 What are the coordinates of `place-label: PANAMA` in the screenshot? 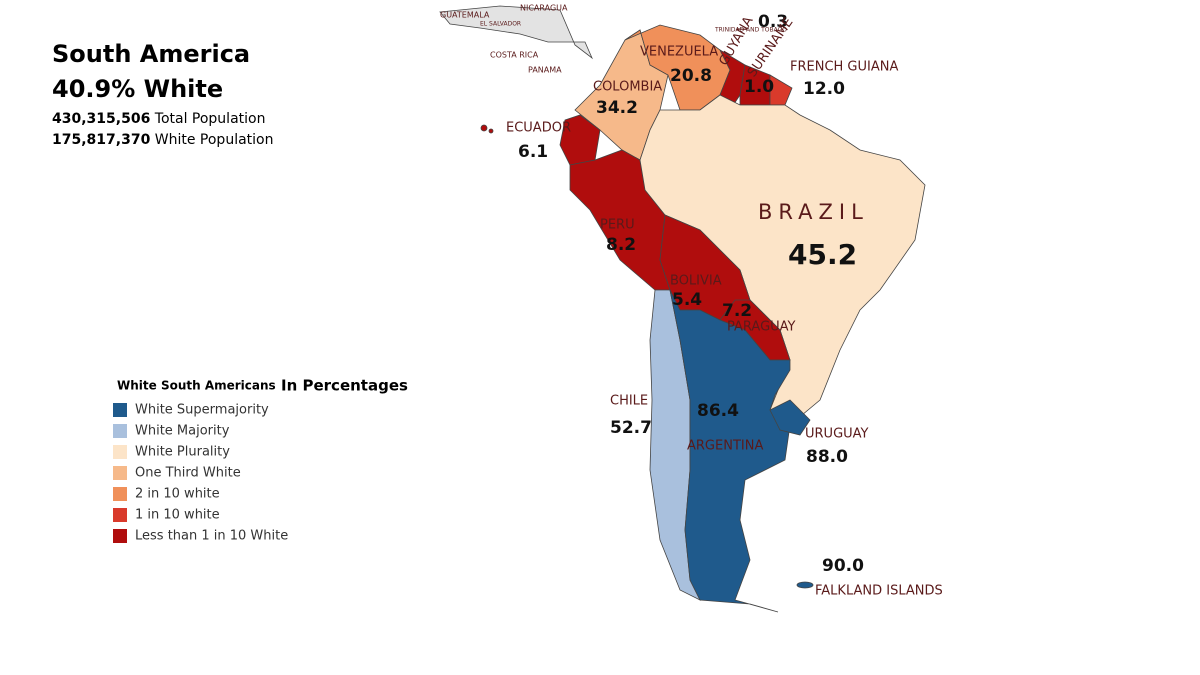 It's located at (545, 70).